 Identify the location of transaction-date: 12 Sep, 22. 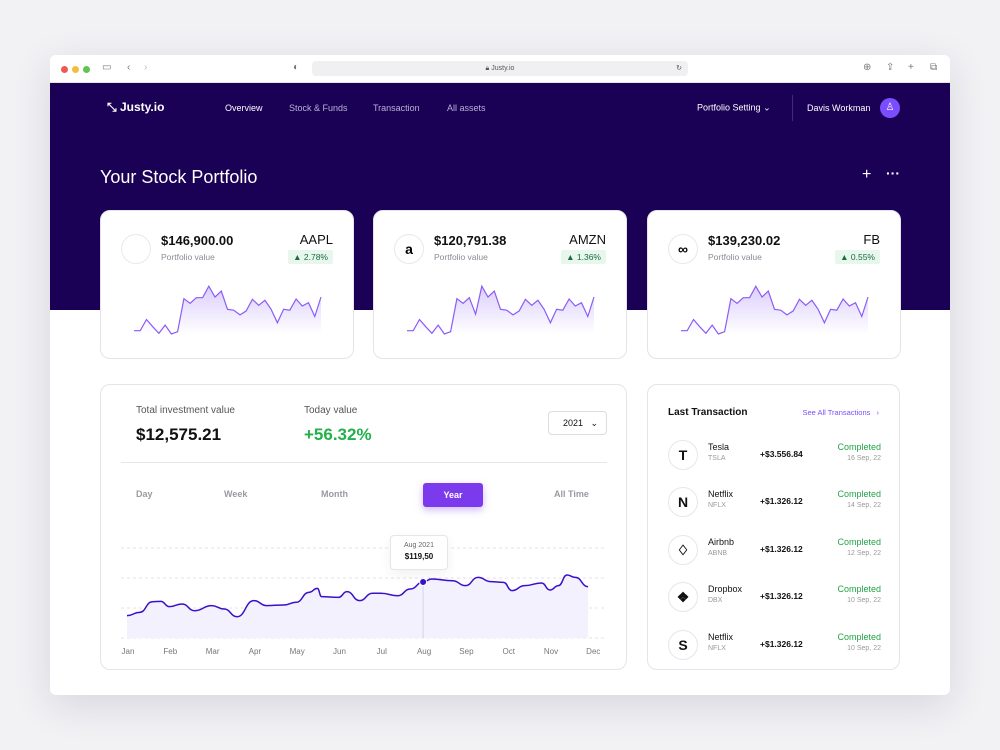
(864, 553).